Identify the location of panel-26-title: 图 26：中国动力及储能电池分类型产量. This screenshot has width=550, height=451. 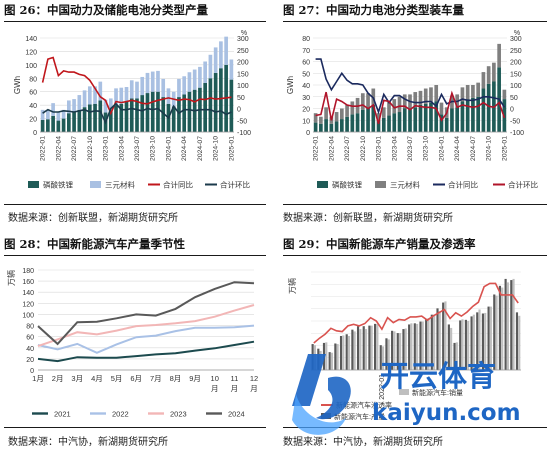
(106, 10).